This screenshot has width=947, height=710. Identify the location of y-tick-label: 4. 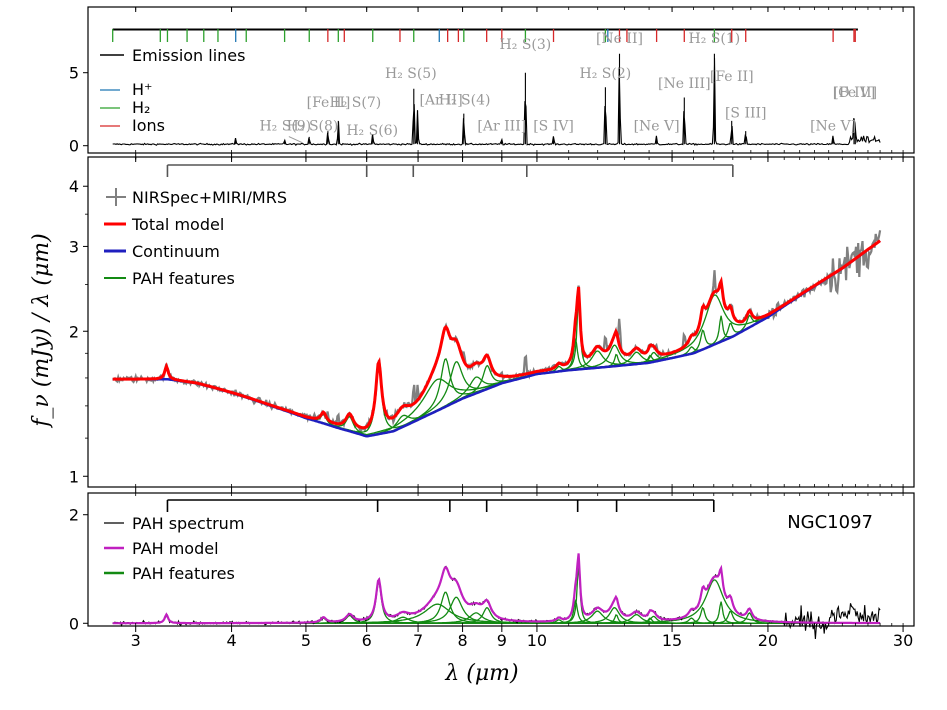
(74, 186).